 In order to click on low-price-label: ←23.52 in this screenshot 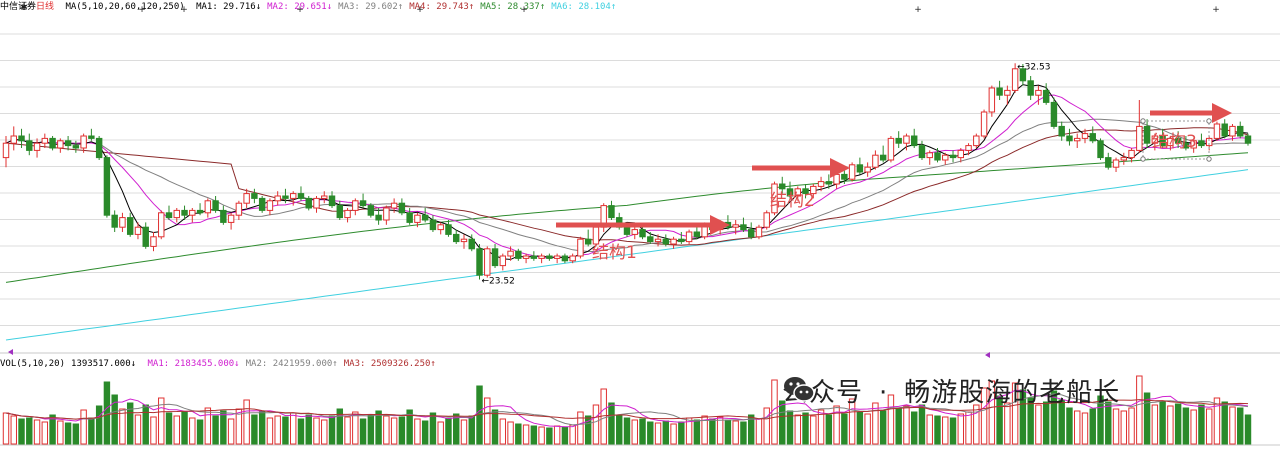, I will do `click(498, 282)`.